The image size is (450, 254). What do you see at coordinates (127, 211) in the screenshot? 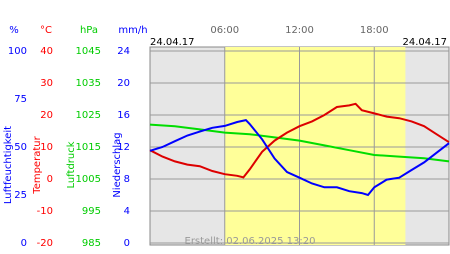
I see `y-tick-label: 4` at bounding box center [127, 211].